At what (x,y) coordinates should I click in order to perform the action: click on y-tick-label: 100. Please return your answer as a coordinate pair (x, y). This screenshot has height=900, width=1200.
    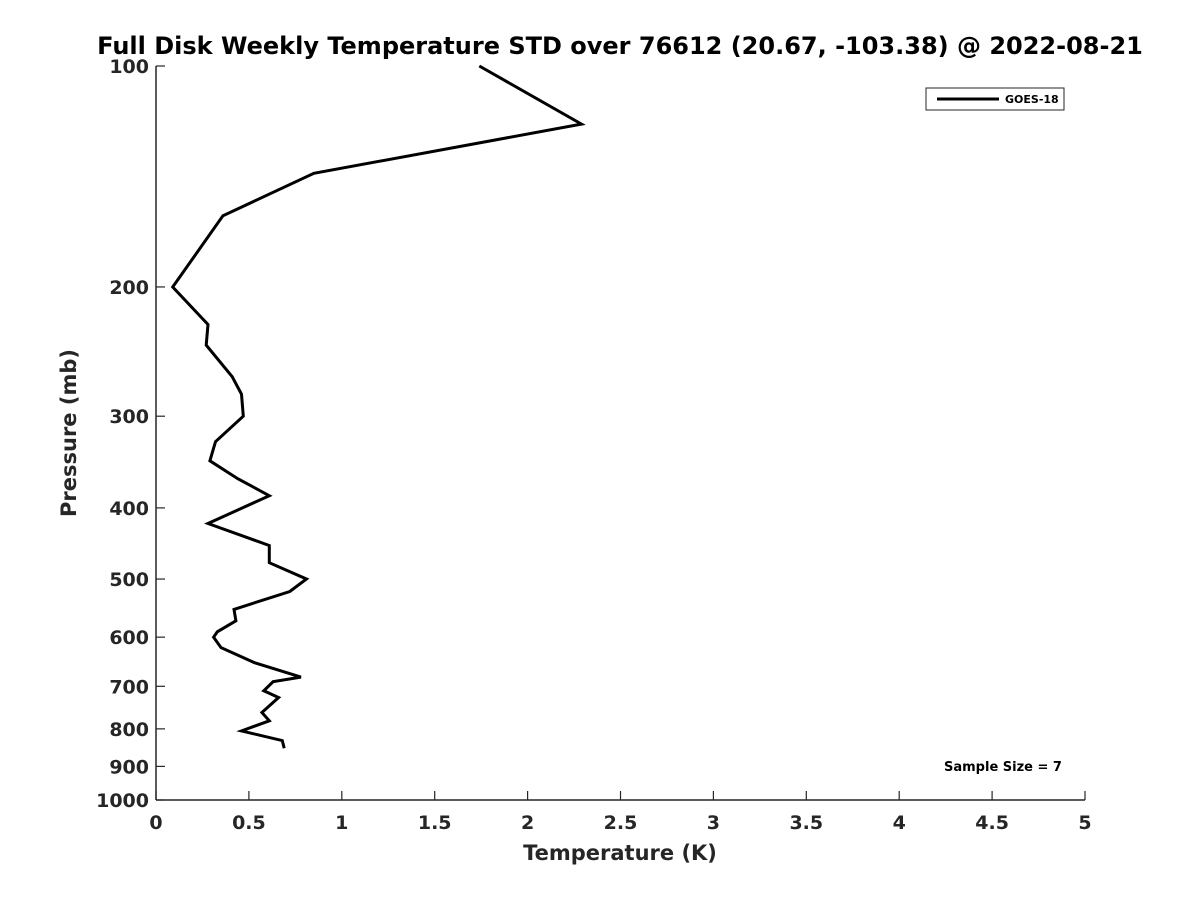
    Looking at the image, I should click on (129, 67).